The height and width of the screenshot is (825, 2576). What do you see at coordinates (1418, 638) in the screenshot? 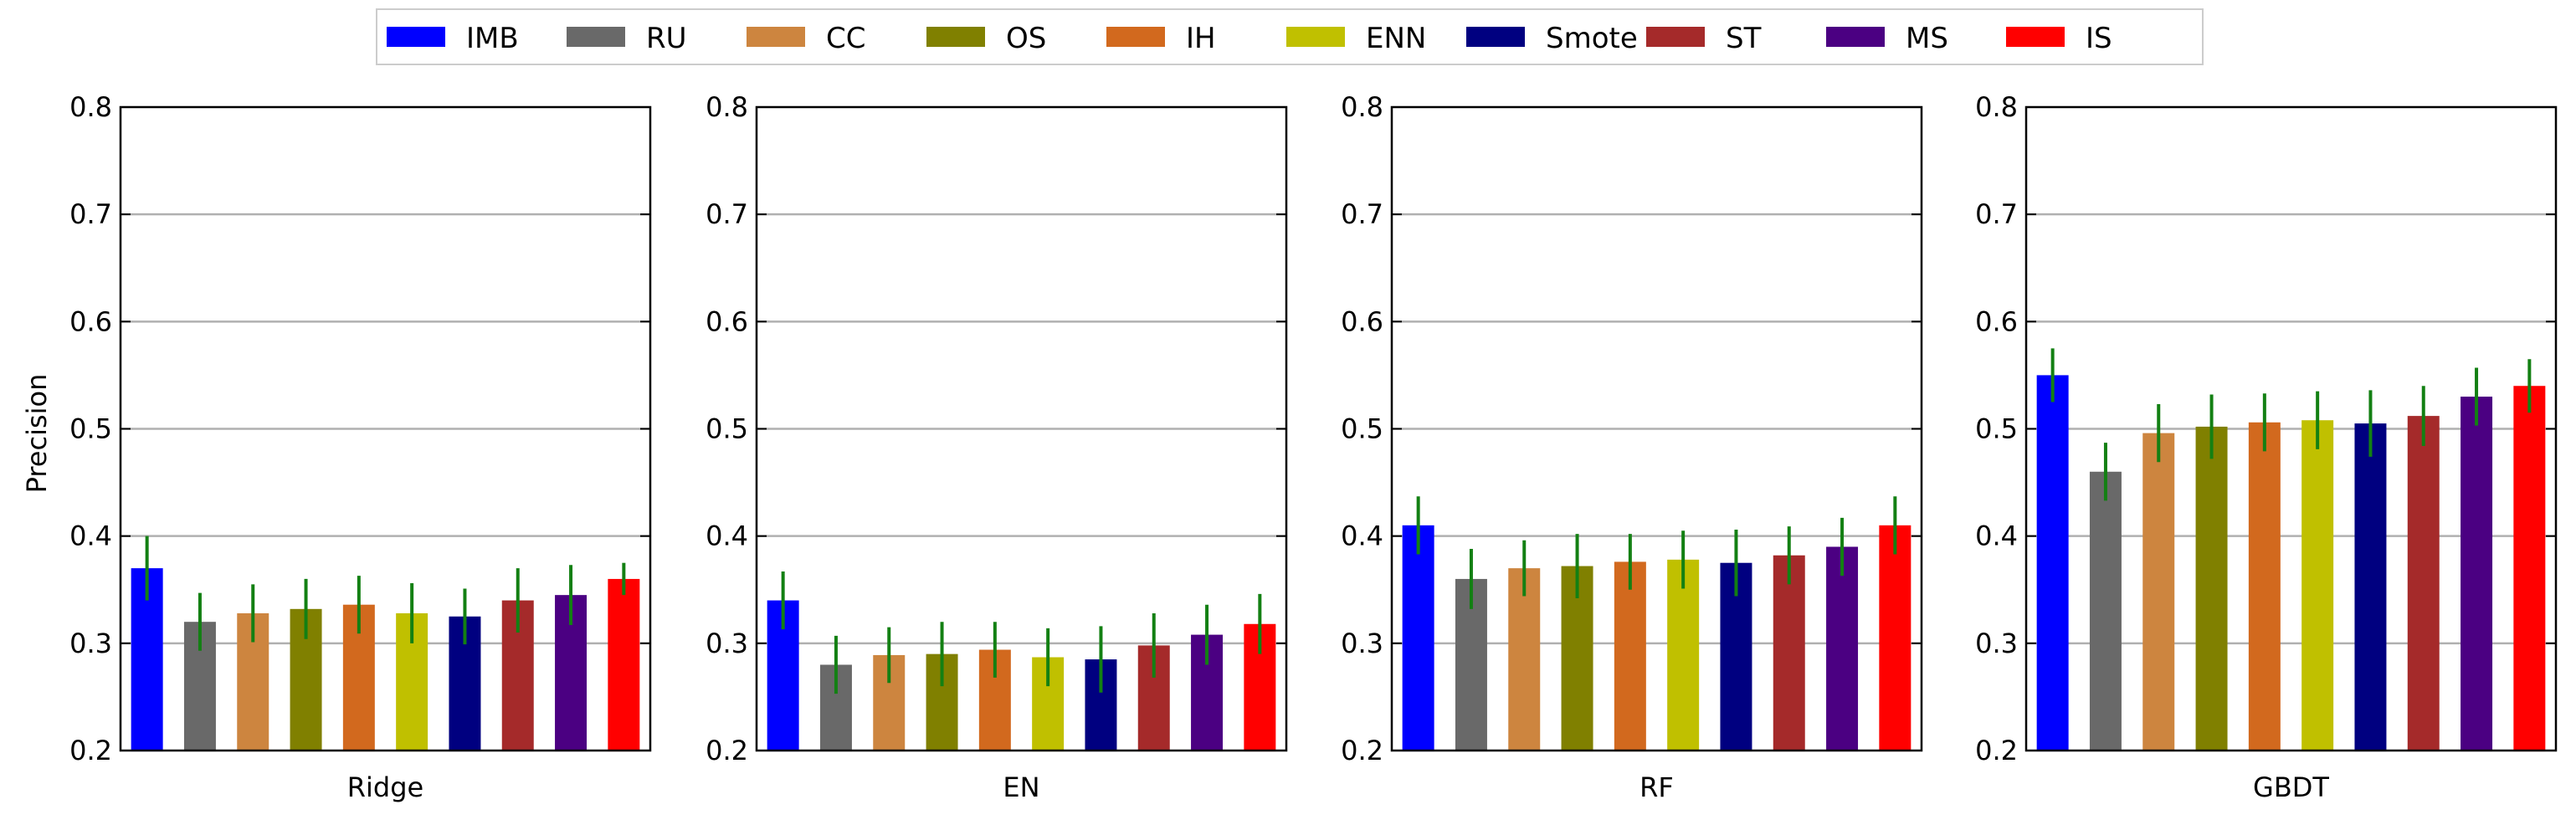
I see `bar-rf-imb` at bounding box center [1418, 638].